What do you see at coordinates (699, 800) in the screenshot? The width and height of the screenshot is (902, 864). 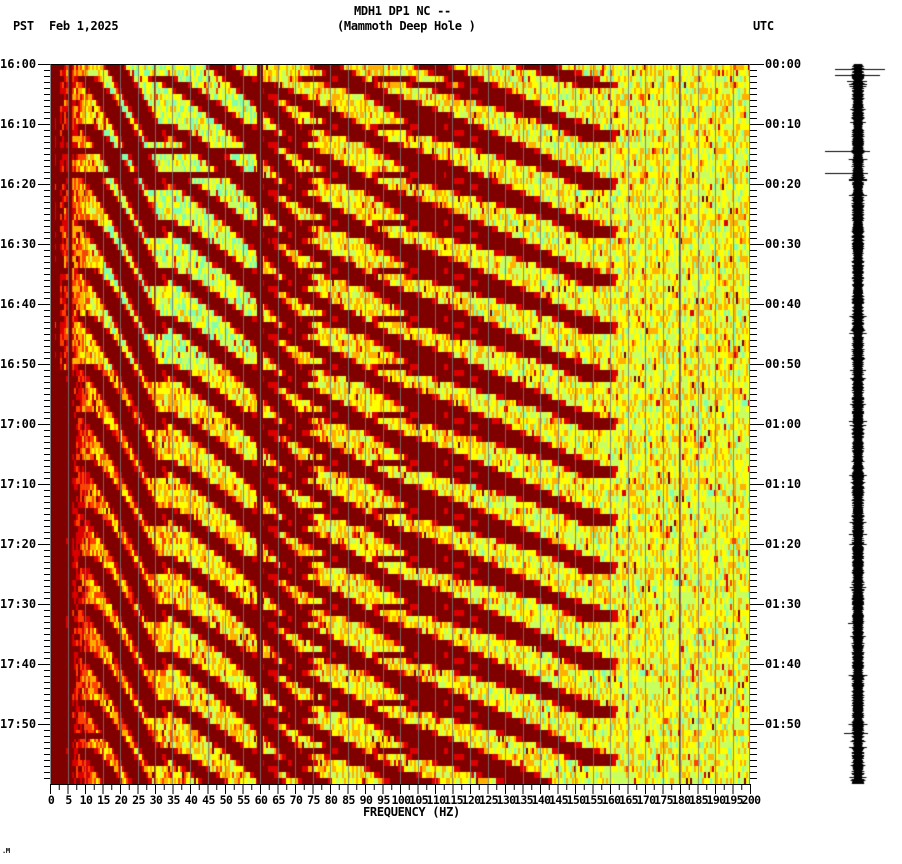 I see `x-tick-label: 185` at bounding box center [699, 800].